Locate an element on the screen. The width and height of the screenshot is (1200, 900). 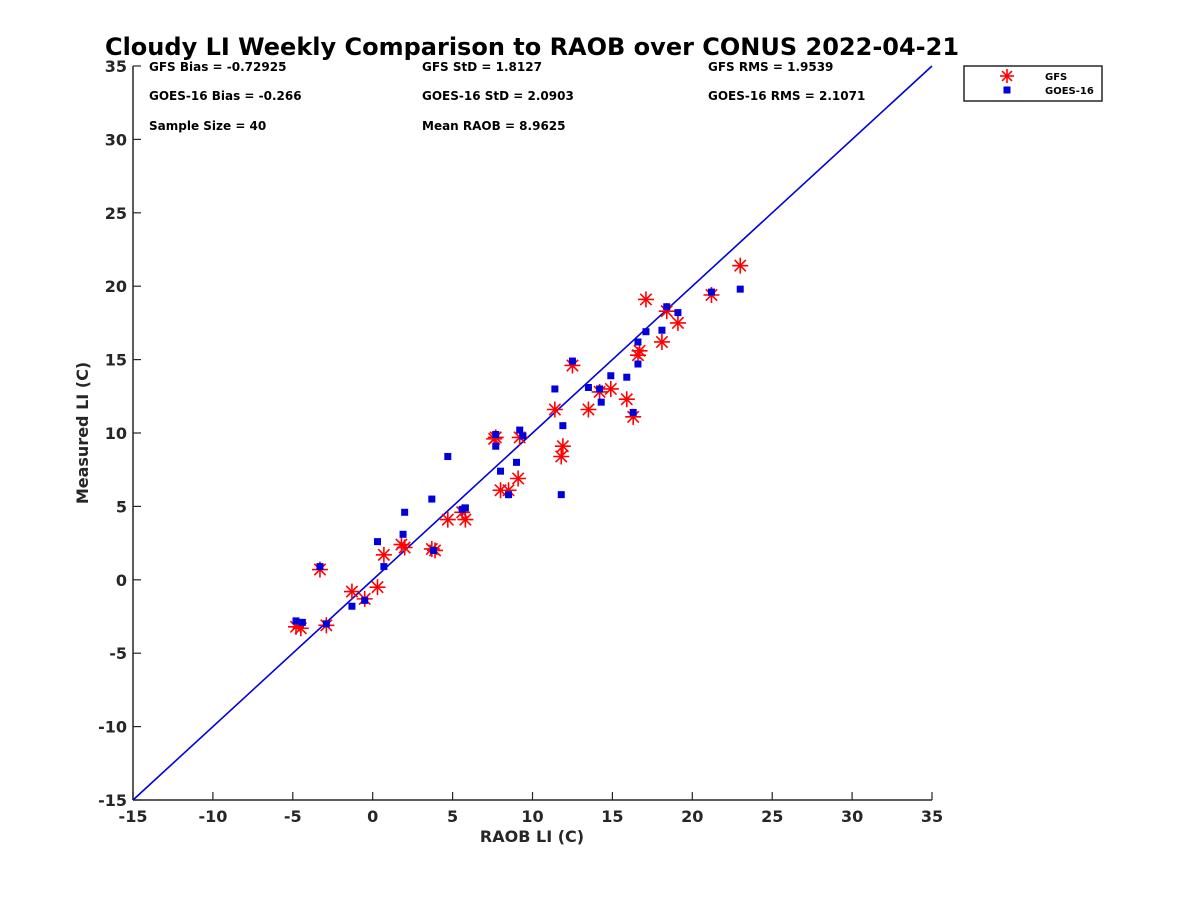
y-tick-label: -15 is located at coordinates (112, 800).